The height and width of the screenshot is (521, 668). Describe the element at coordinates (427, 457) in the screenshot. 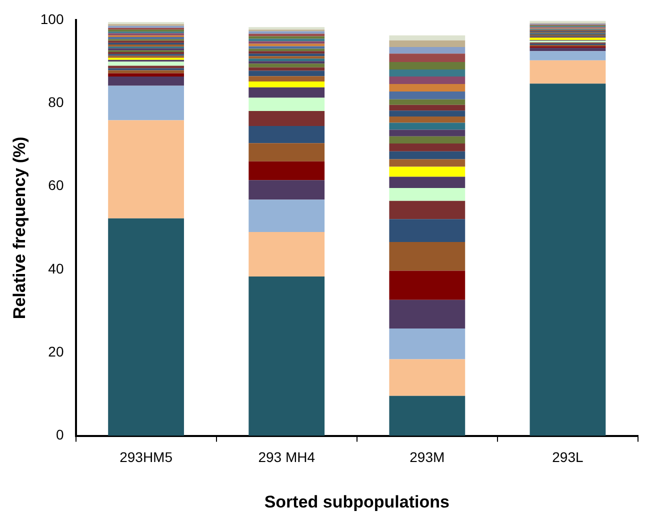

I see `x-tick-label: 293M` at that location.